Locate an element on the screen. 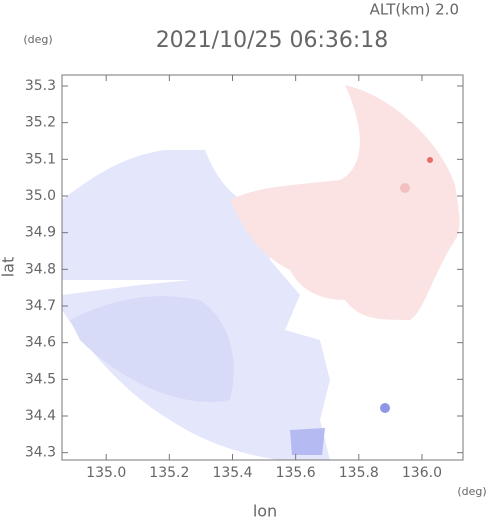  pink-spot is located at coordinates (405, 188).